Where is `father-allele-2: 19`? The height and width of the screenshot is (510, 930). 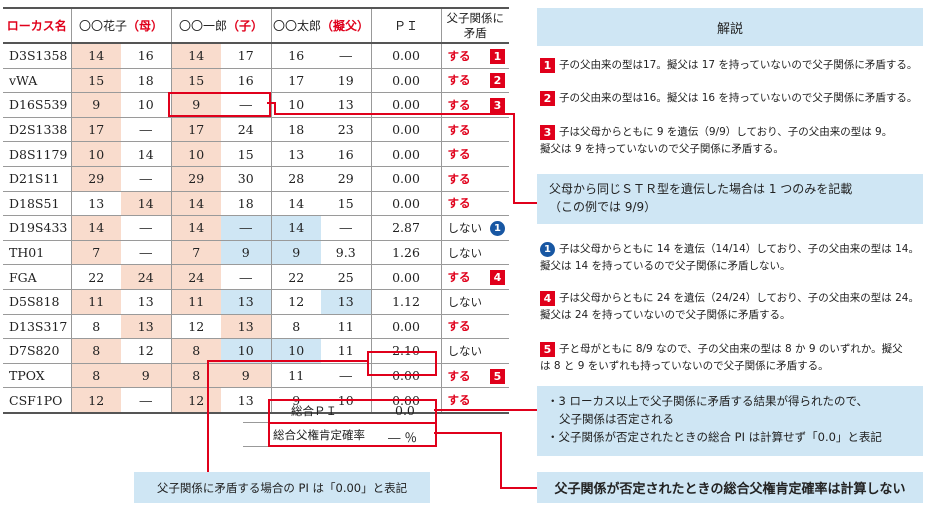 father-allele-2: 19 is located at coordinates (346, 81).